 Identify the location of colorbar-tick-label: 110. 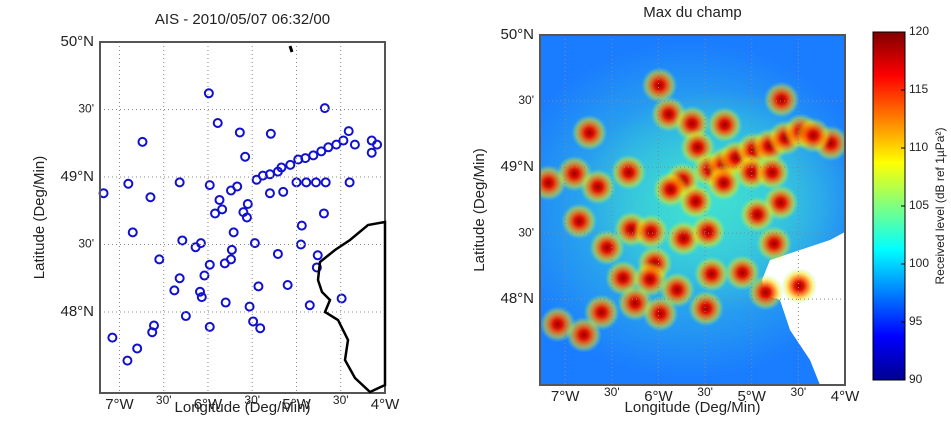
(918, 147).